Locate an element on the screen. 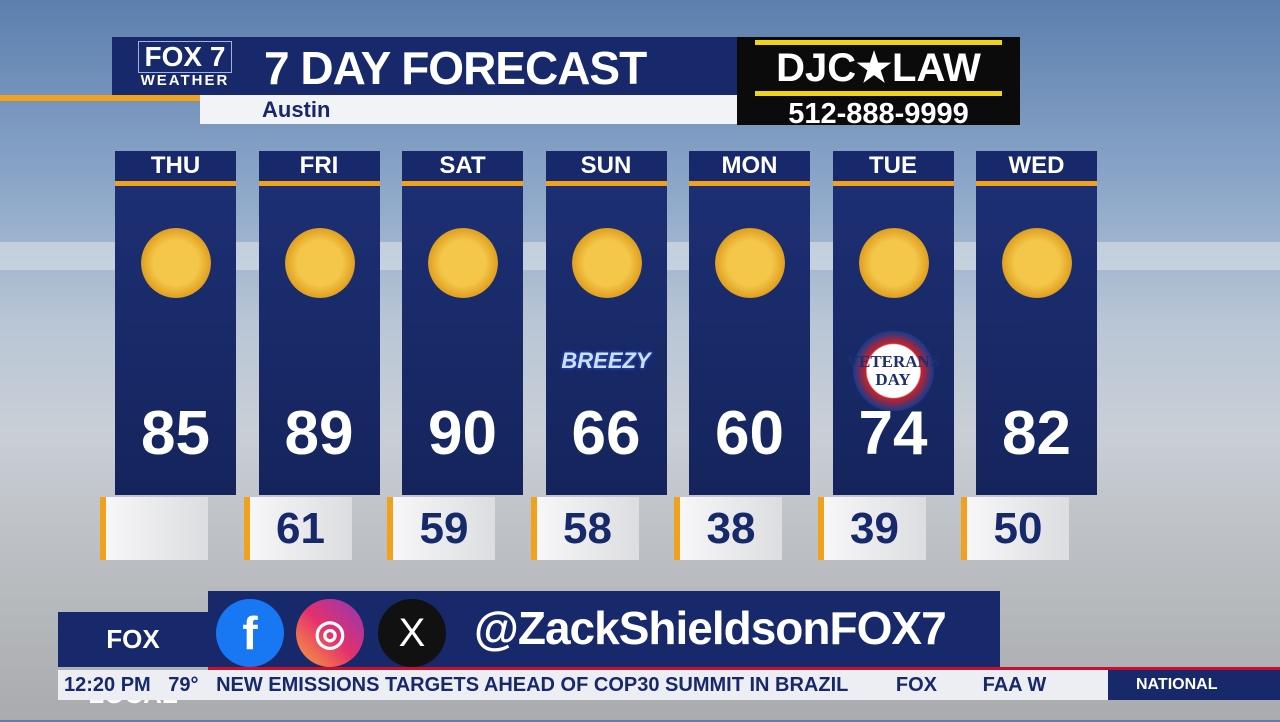 The image size is (1280, 722). location-bar: Austin is located at coordinates (469, 109).